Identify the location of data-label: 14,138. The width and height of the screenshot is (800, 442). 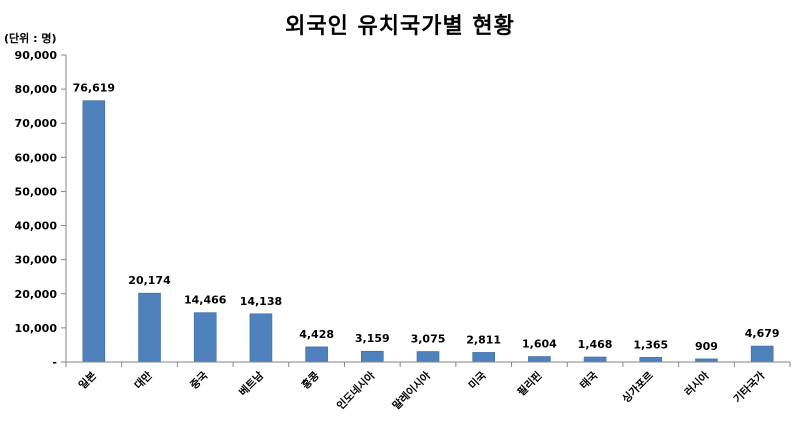
(261, 301).